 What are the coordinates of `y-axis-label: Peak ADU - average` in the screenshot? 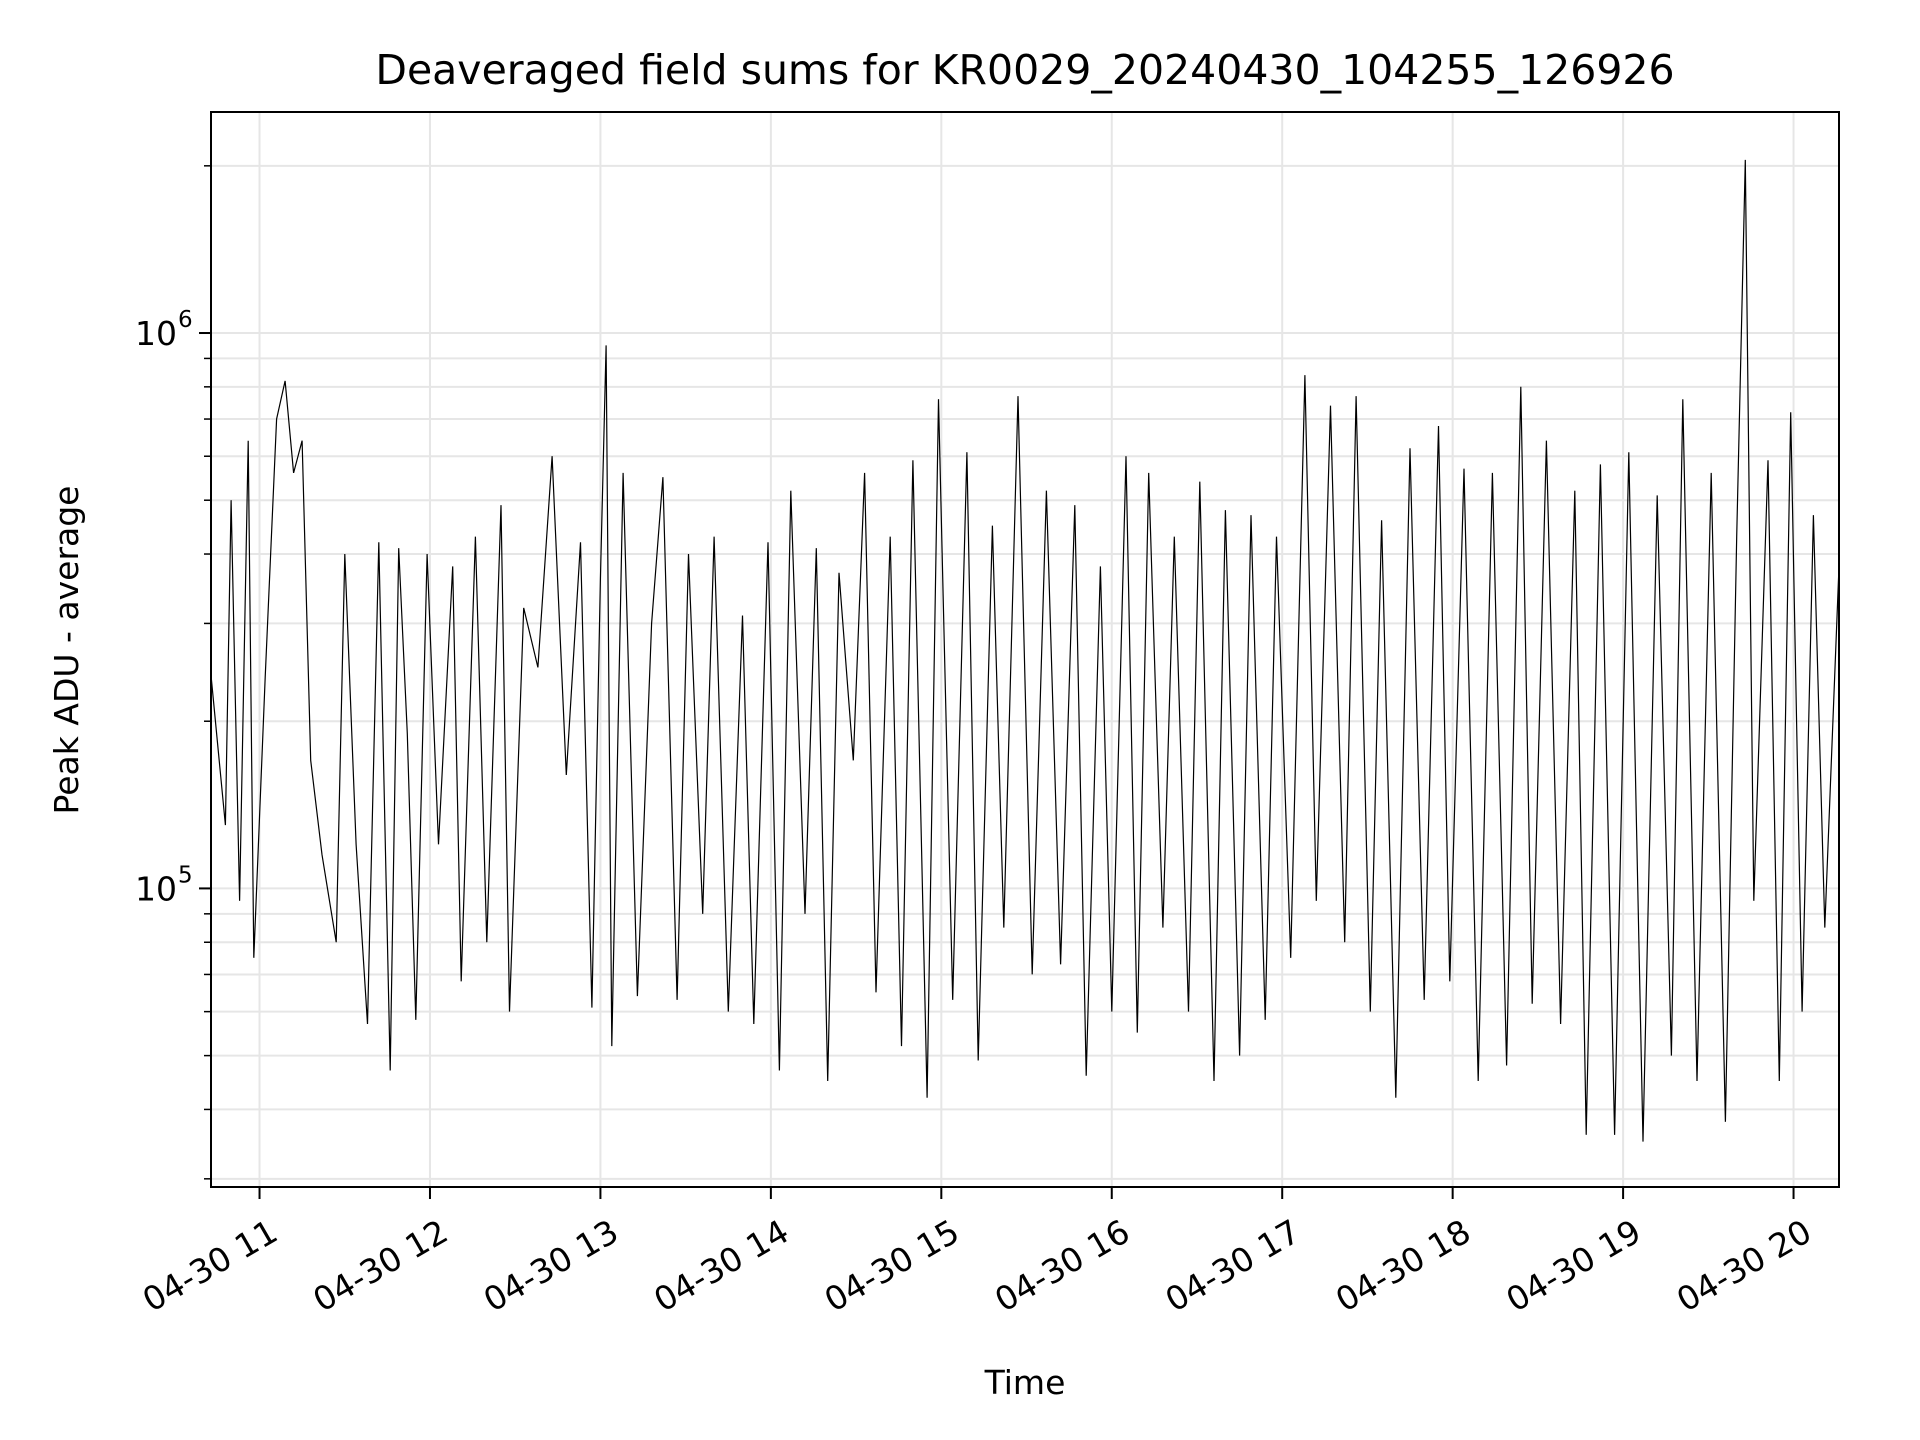 It's located at (66, 650).